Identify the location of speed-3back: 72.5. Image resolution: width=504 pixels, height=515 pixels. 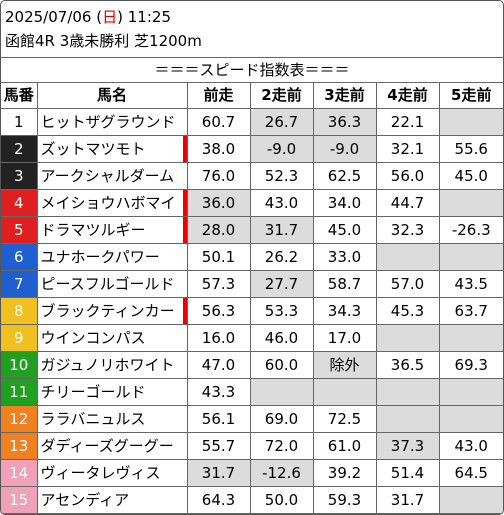
(344, 419).